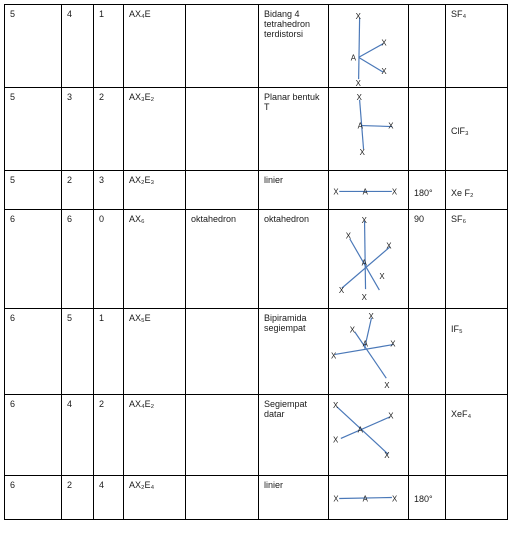 This screenshot has height=533, width=511. Describe the element at coordinates (293, 259) in the screenshot. I see `molecular-shape-cell: oktahedron` at that location.